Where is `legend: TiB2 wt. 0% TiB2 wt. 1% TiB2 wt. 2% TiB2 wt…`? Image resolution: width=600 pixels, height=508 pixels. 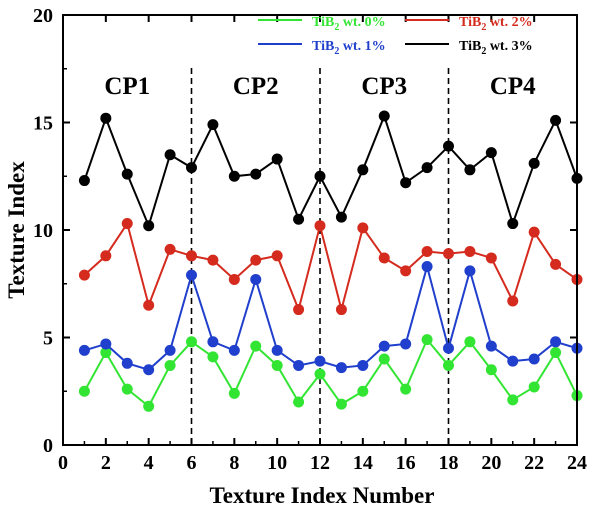 legend: TiB2 wt. 0% TiB2 wt. 1% TiB2 wt. 2% TiB2 wt… is located at coordinates (395, 36).